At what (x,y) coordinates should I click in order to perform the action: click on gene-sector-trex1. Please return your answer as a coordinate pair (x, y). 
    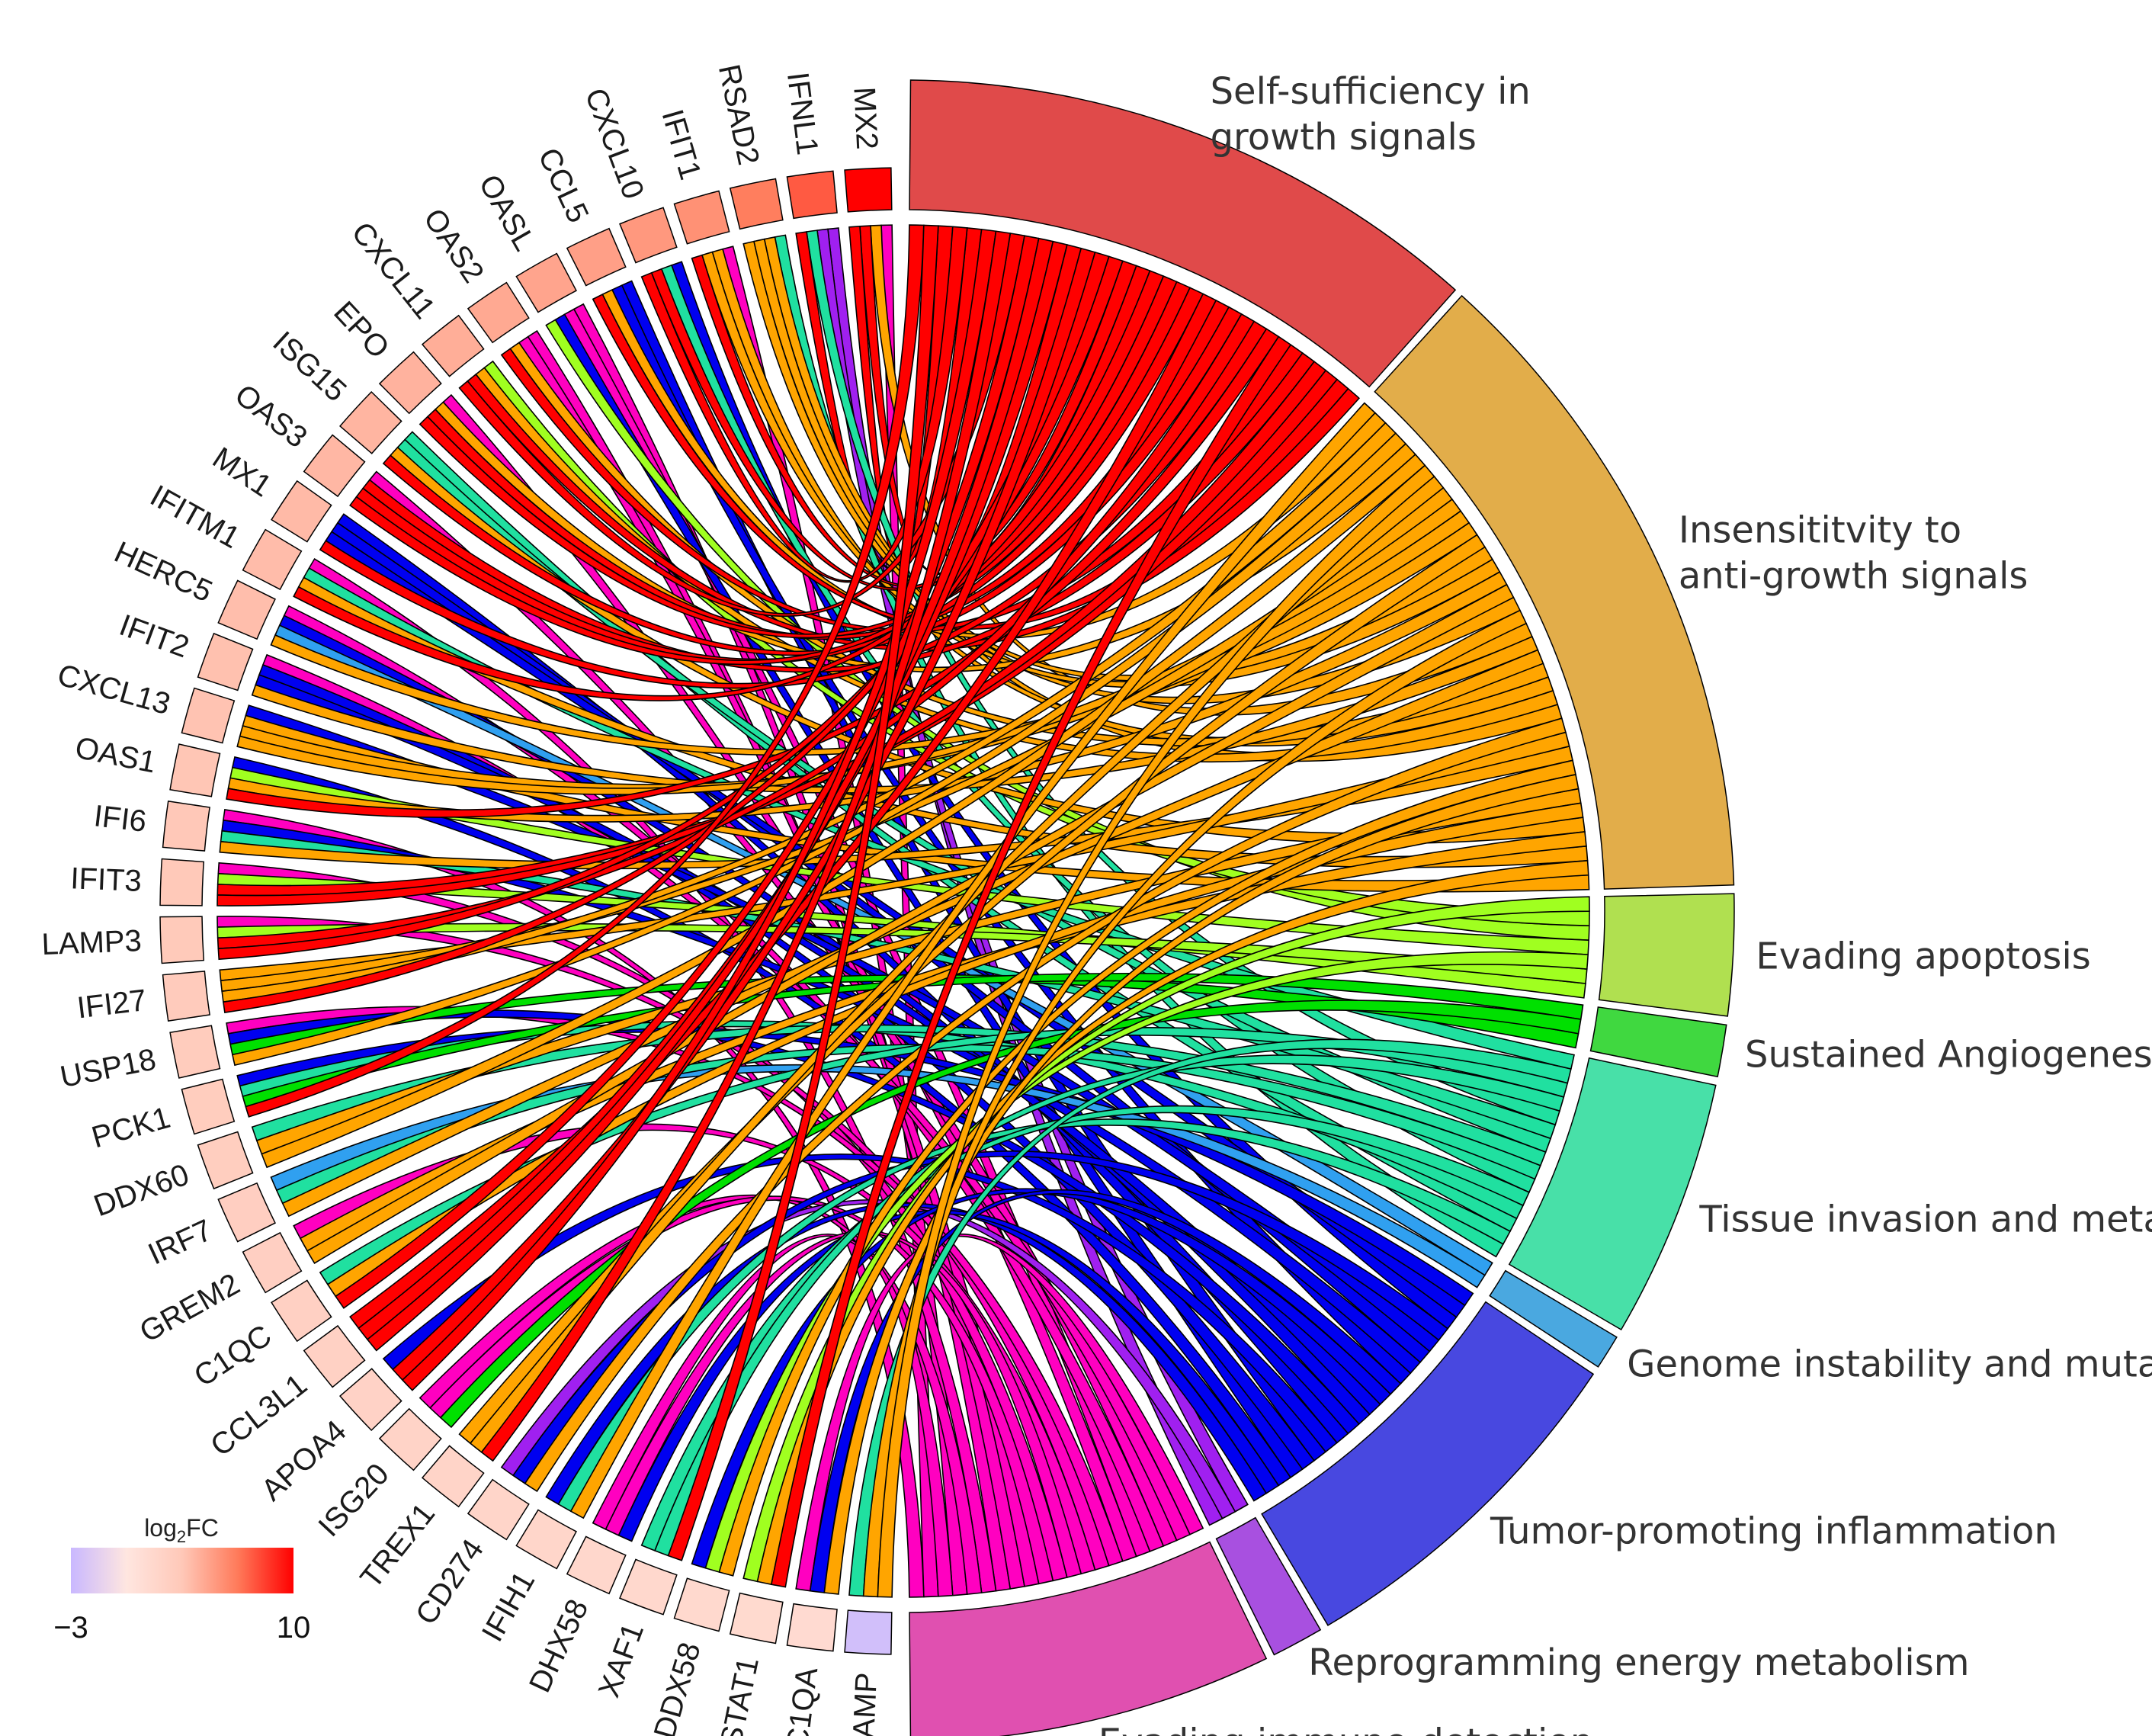
    Looking at the image, I should click on (453, 1477).